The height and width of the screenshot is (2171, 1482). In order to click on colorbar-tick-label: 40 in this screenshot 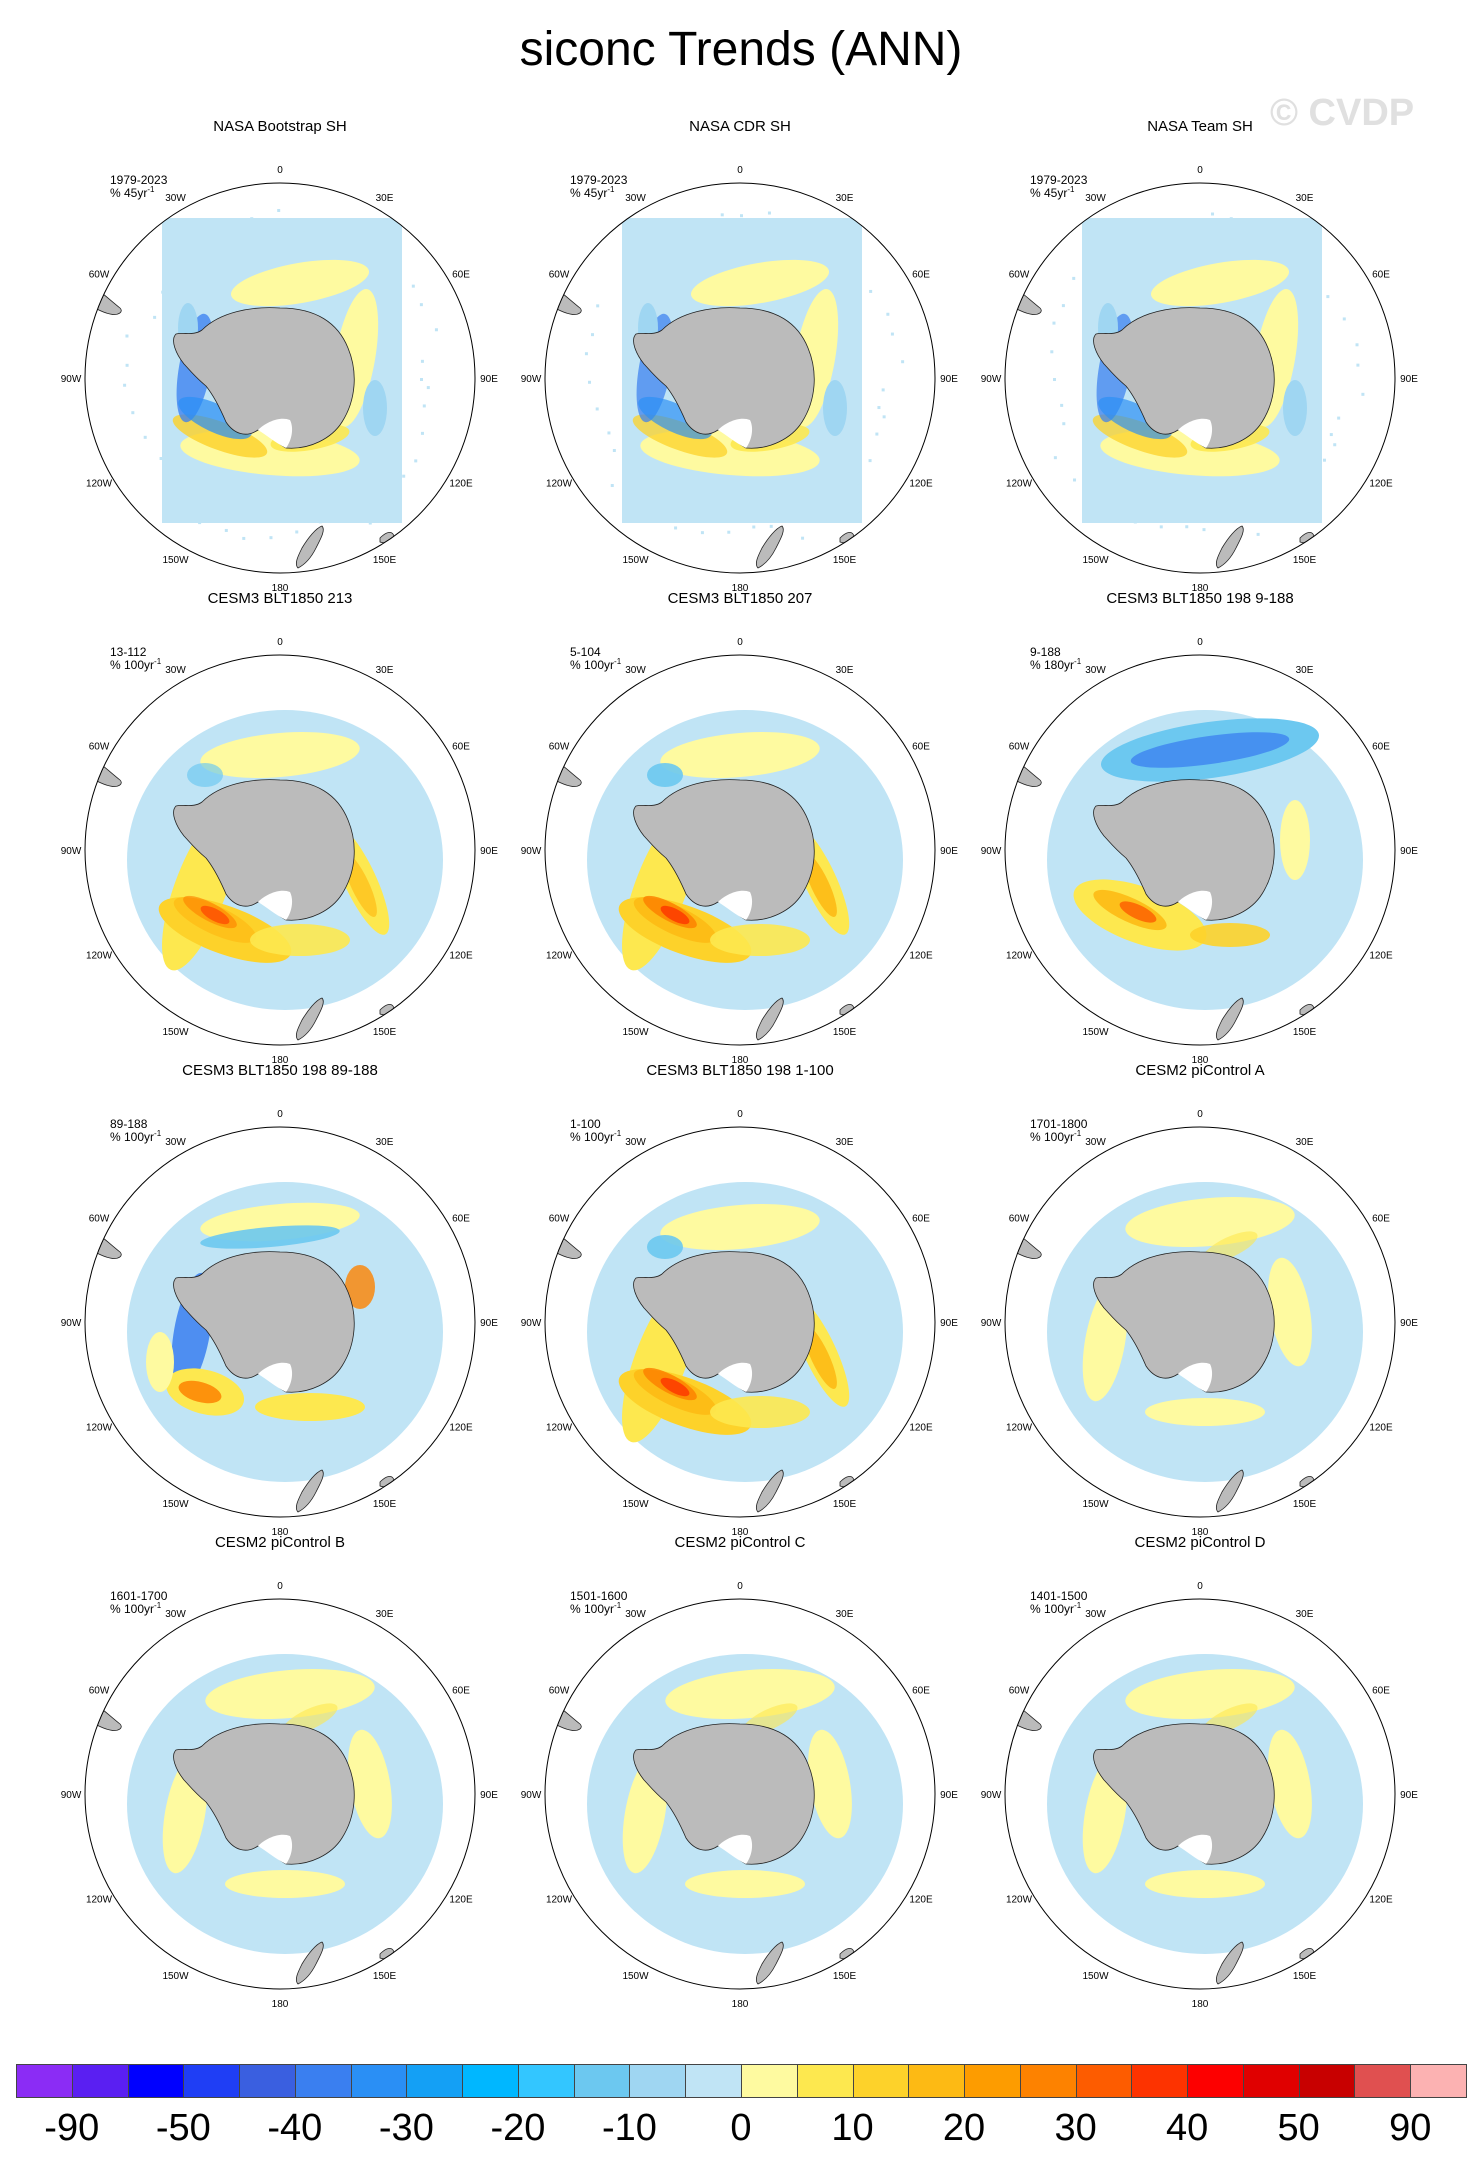, I will do `click(1187, 2128)`.